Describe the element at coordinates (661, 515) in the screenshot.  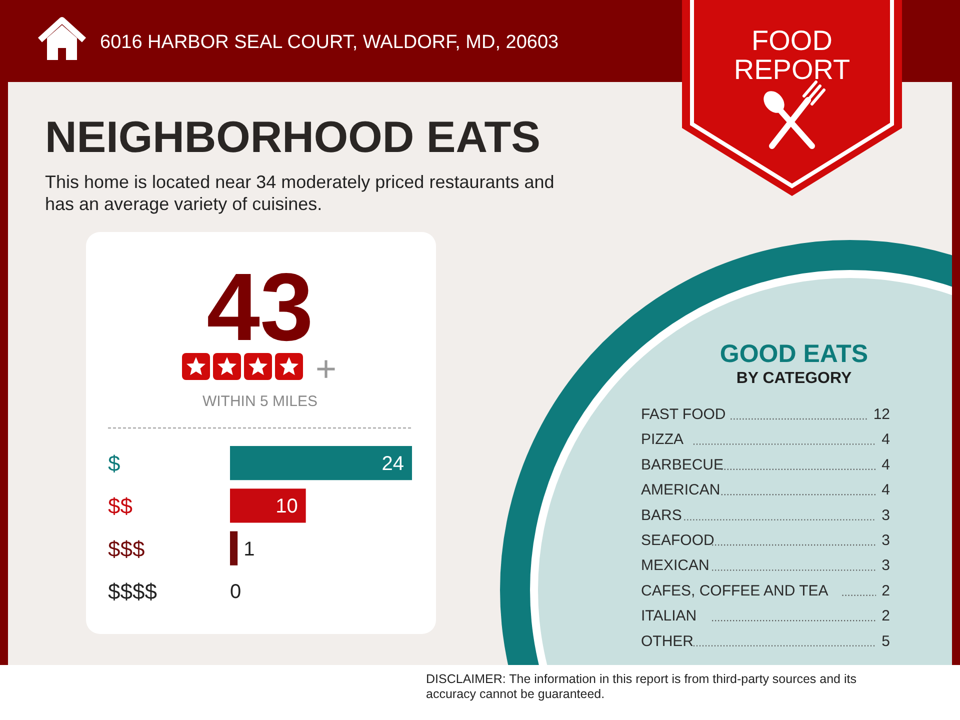
I see `category-label: BARS` at that location.